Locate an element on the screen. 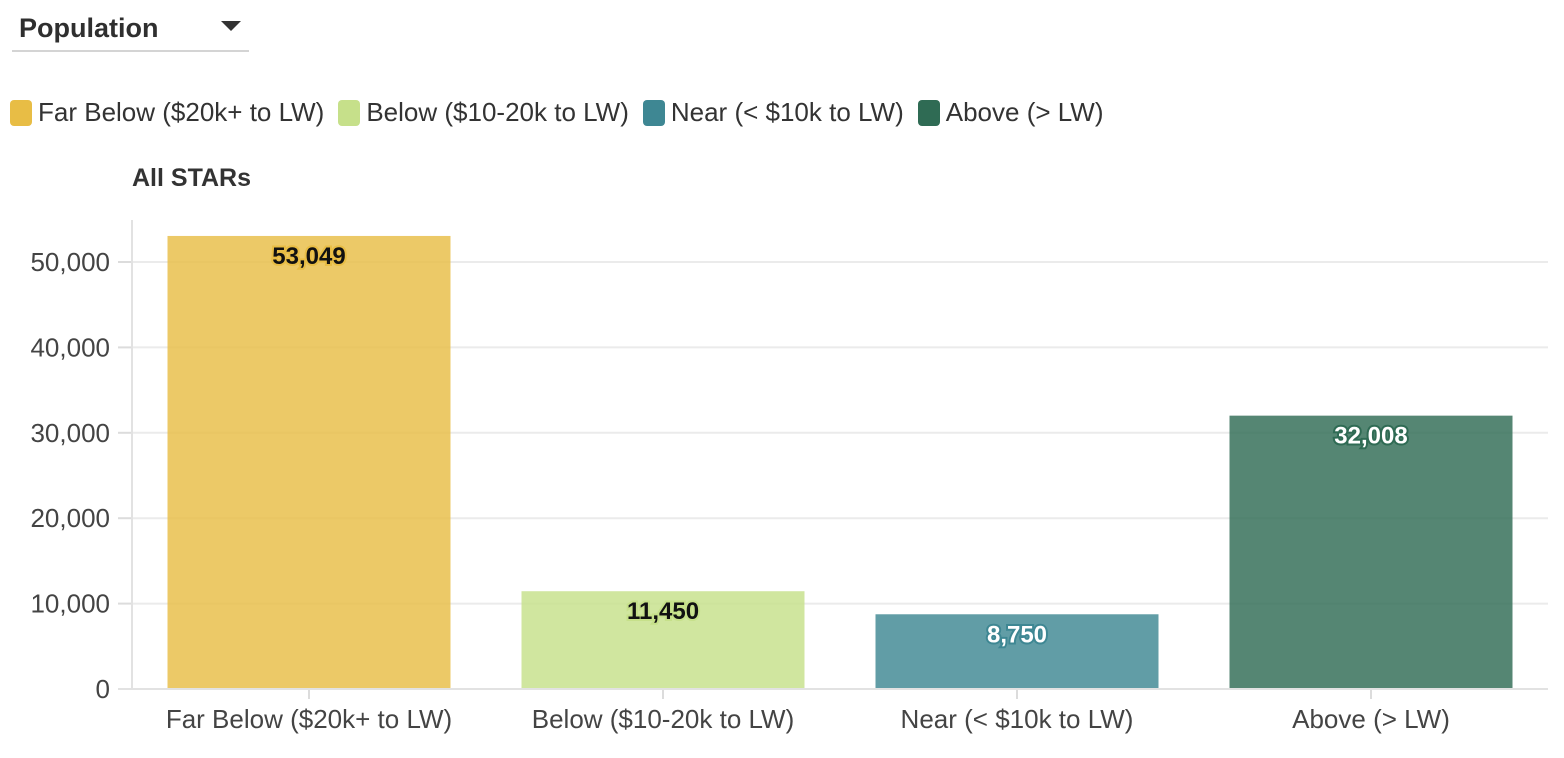  data-label: 53,049 is located at coordinates (308, 256).